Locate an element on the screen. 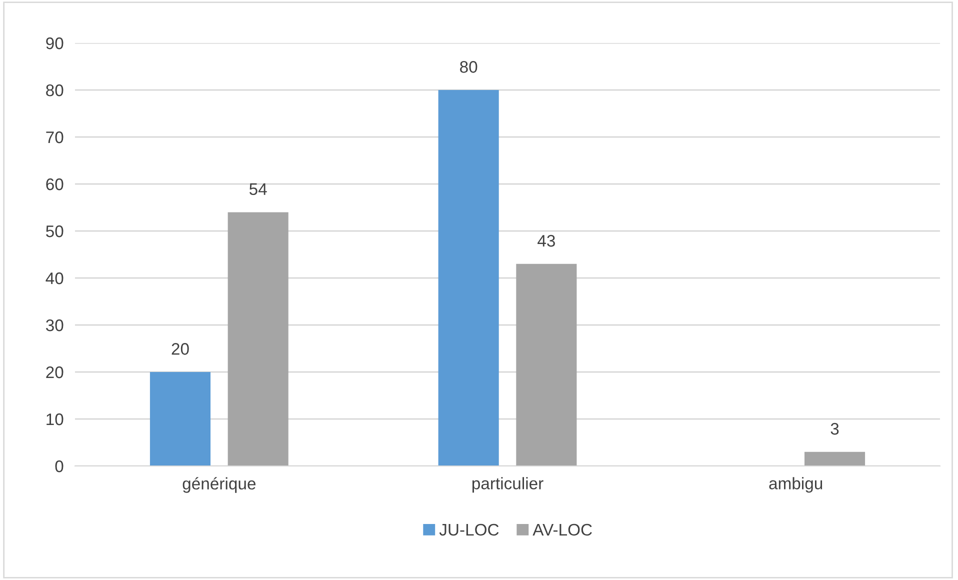  y-tick-label: 0 is located at coordinates (59, 466).